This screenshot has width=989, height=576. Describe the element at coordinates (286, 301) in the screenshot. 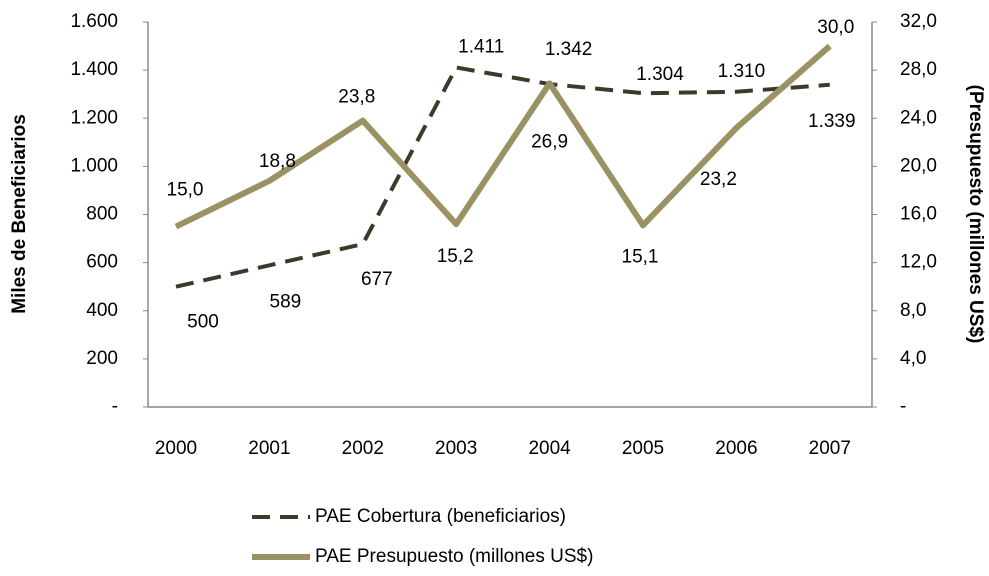

I see `data-label: 589` at that location.